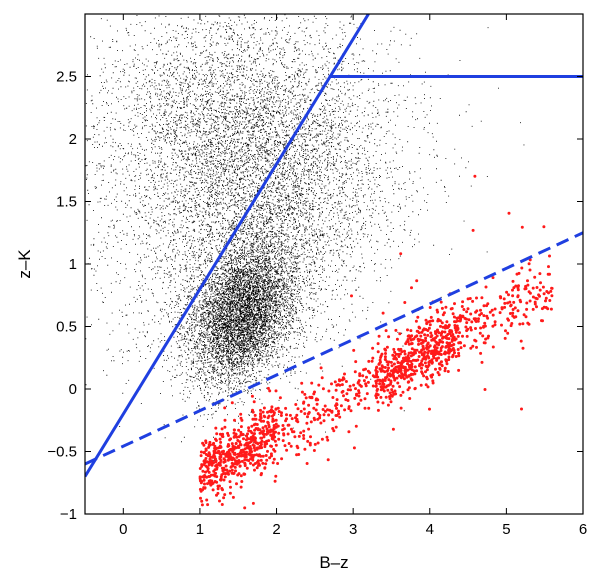  I want to click on y-tick-label: 0.5, so click(66, 327).